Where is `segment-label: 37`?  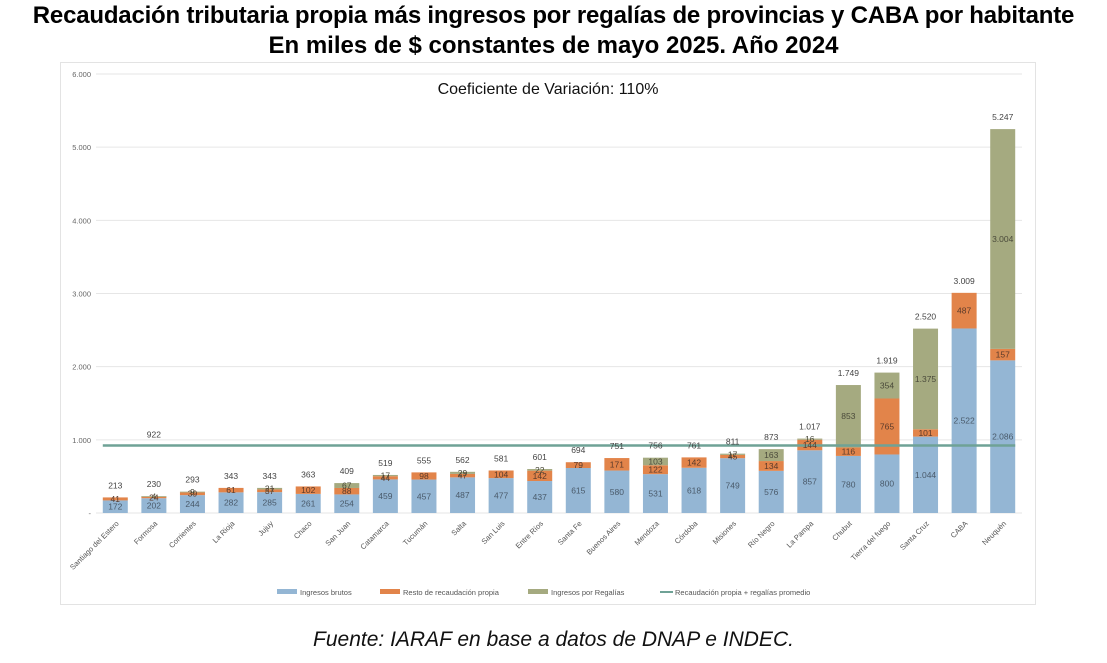
segment-label: 37 is located at coordinates (270, 491).